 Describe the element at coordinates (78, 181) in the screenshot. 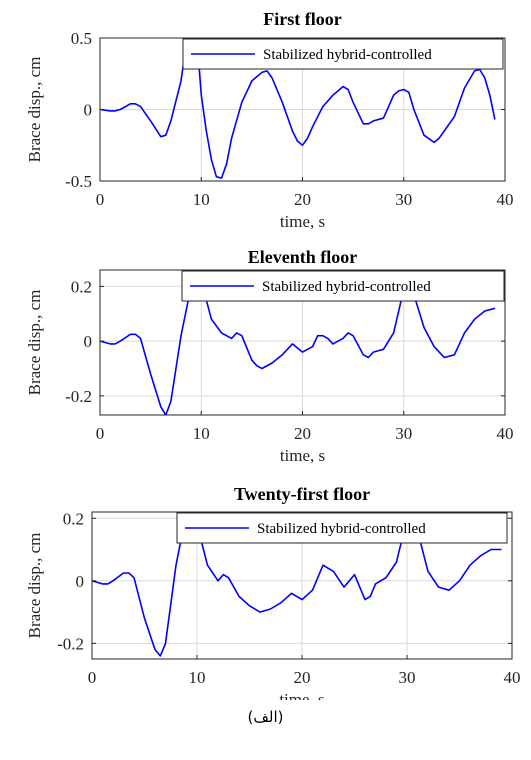

I see `y-tick-label: -0.5` at that location.